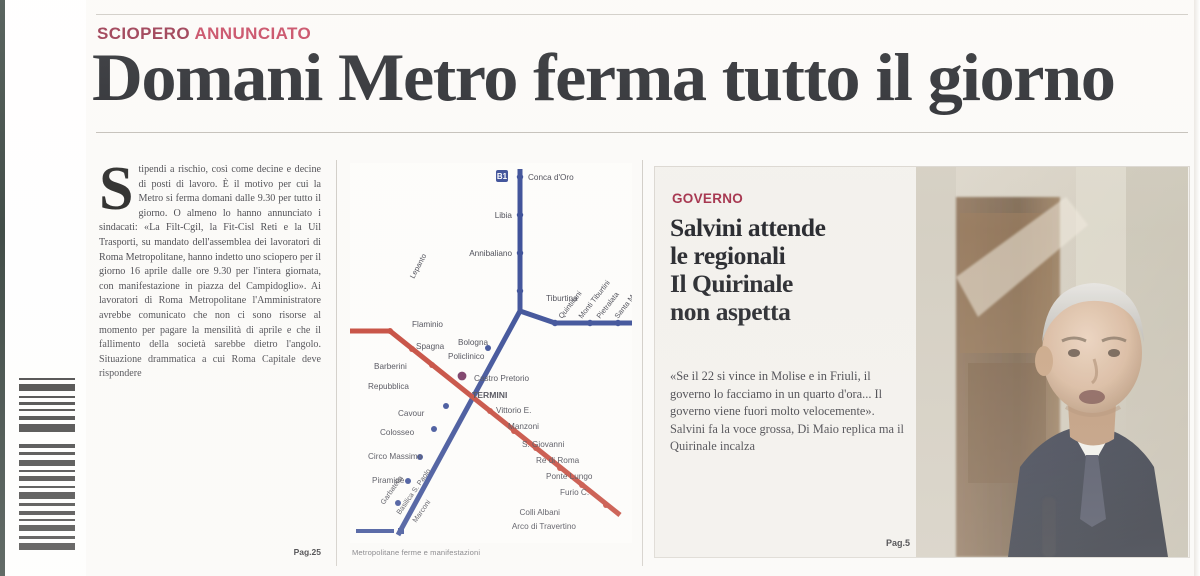 This screenshot has width=1200, height=576. Describe the element at coordinates (411, 413) in the screenshot. I see `svg-text: Cavour` at that location.